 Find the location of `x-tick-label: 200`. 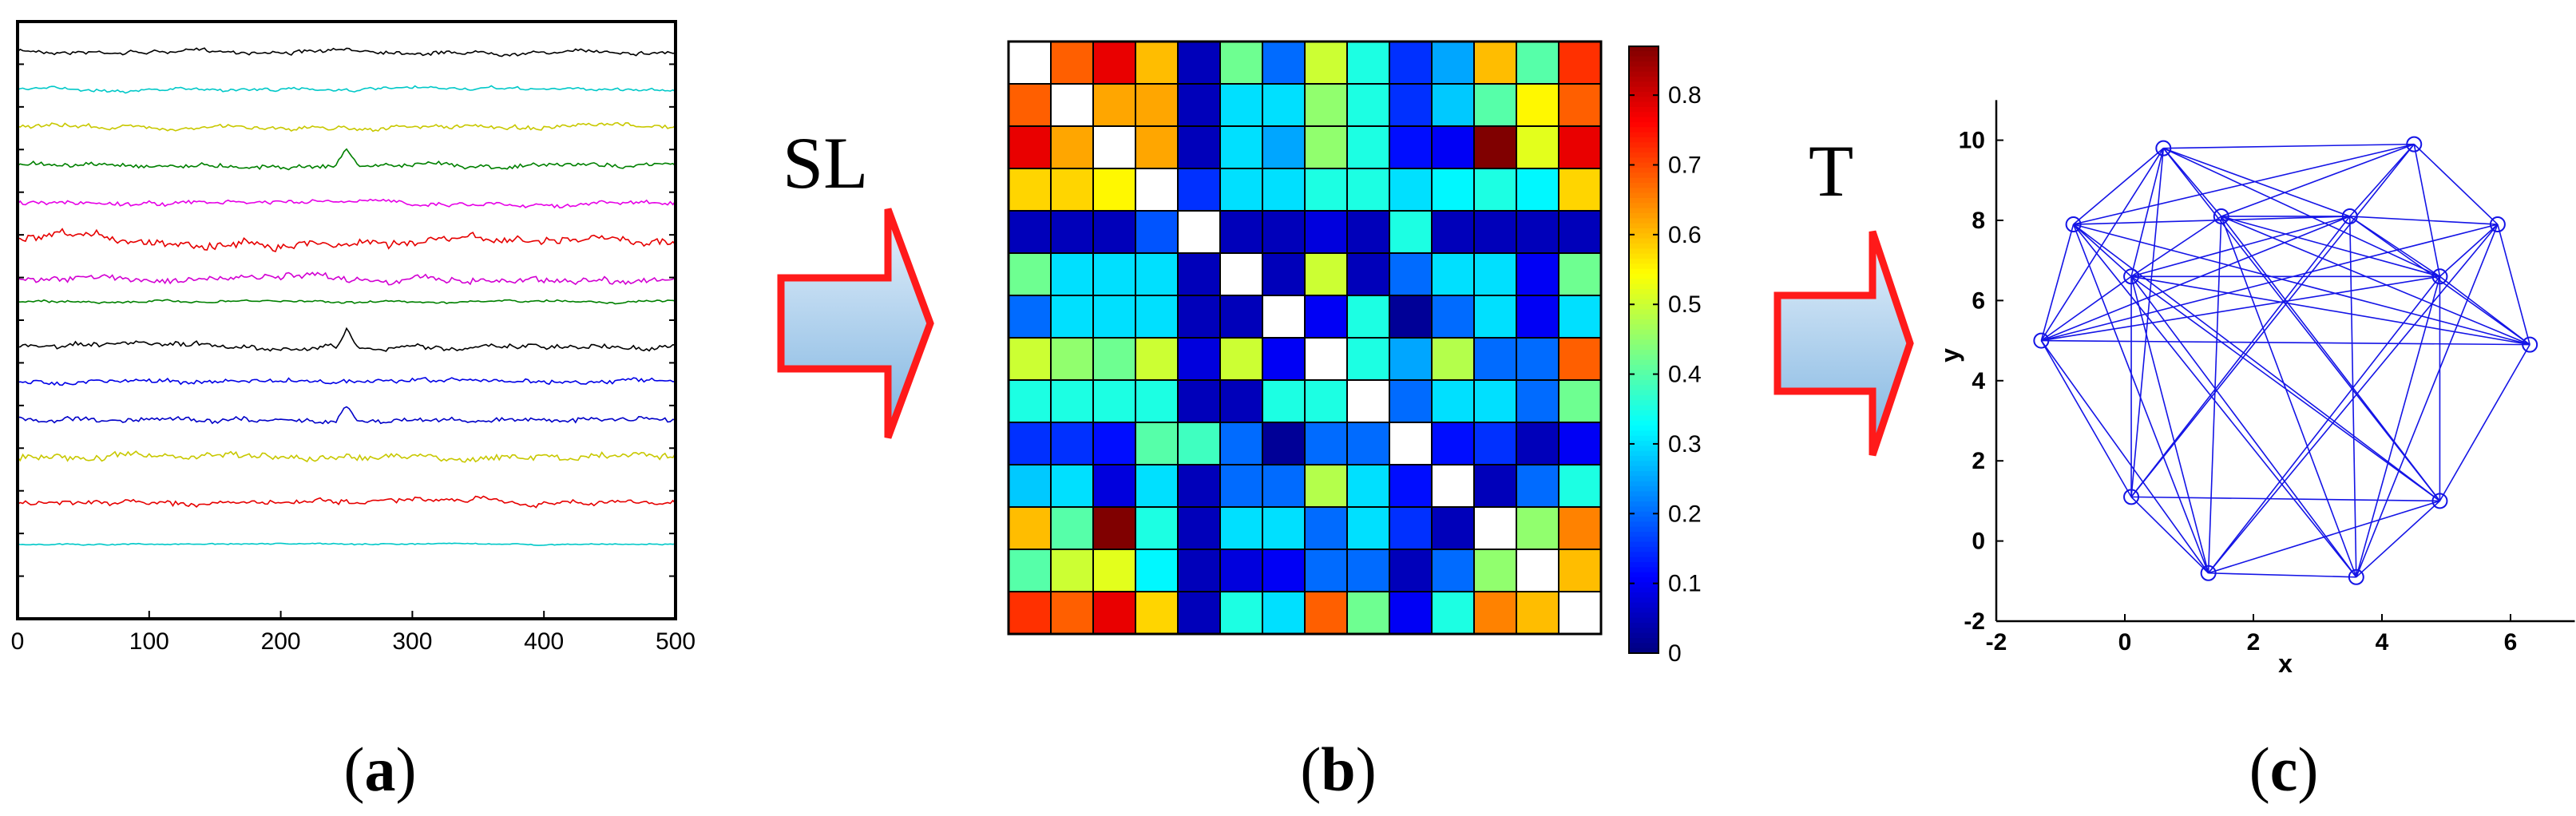

x-tick-label: 200 is located at coordinates (281, 641).